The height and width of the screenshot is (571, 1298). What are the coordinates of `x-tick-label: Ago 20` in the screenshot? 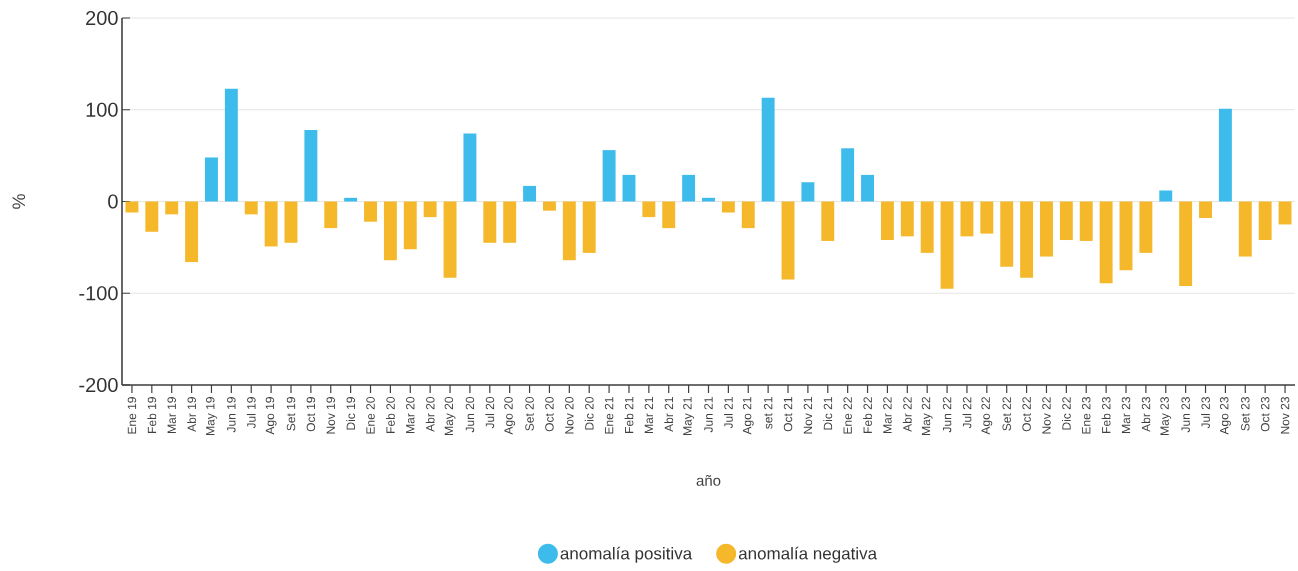 It's located at (510, 416).